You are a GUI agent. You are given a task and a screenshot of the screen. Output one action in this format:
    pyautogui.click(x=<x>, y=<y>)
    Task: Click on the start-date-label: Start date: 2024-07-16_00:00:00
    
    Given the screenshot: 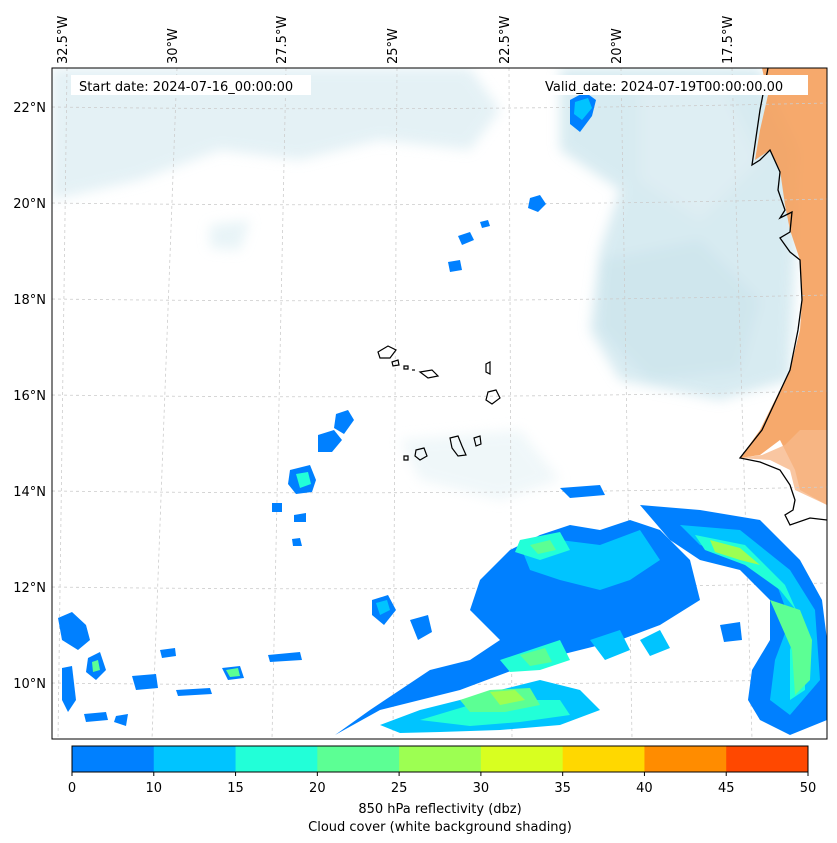 What is the action you would take?
    pyautogui.click(x=186, y=87)
    